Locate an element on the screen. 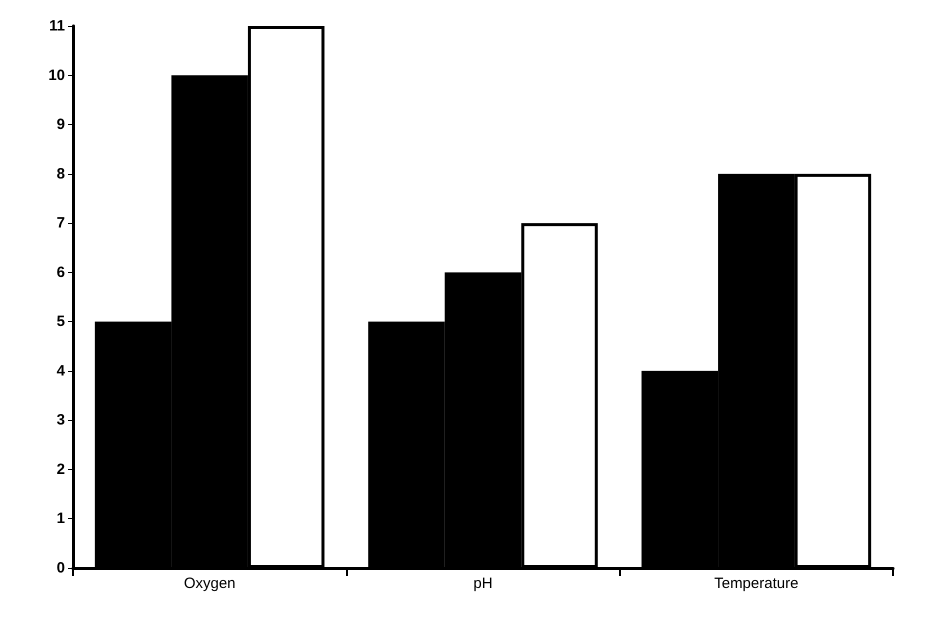  y-tick-label: 3 is located at coordinates (60, 420).